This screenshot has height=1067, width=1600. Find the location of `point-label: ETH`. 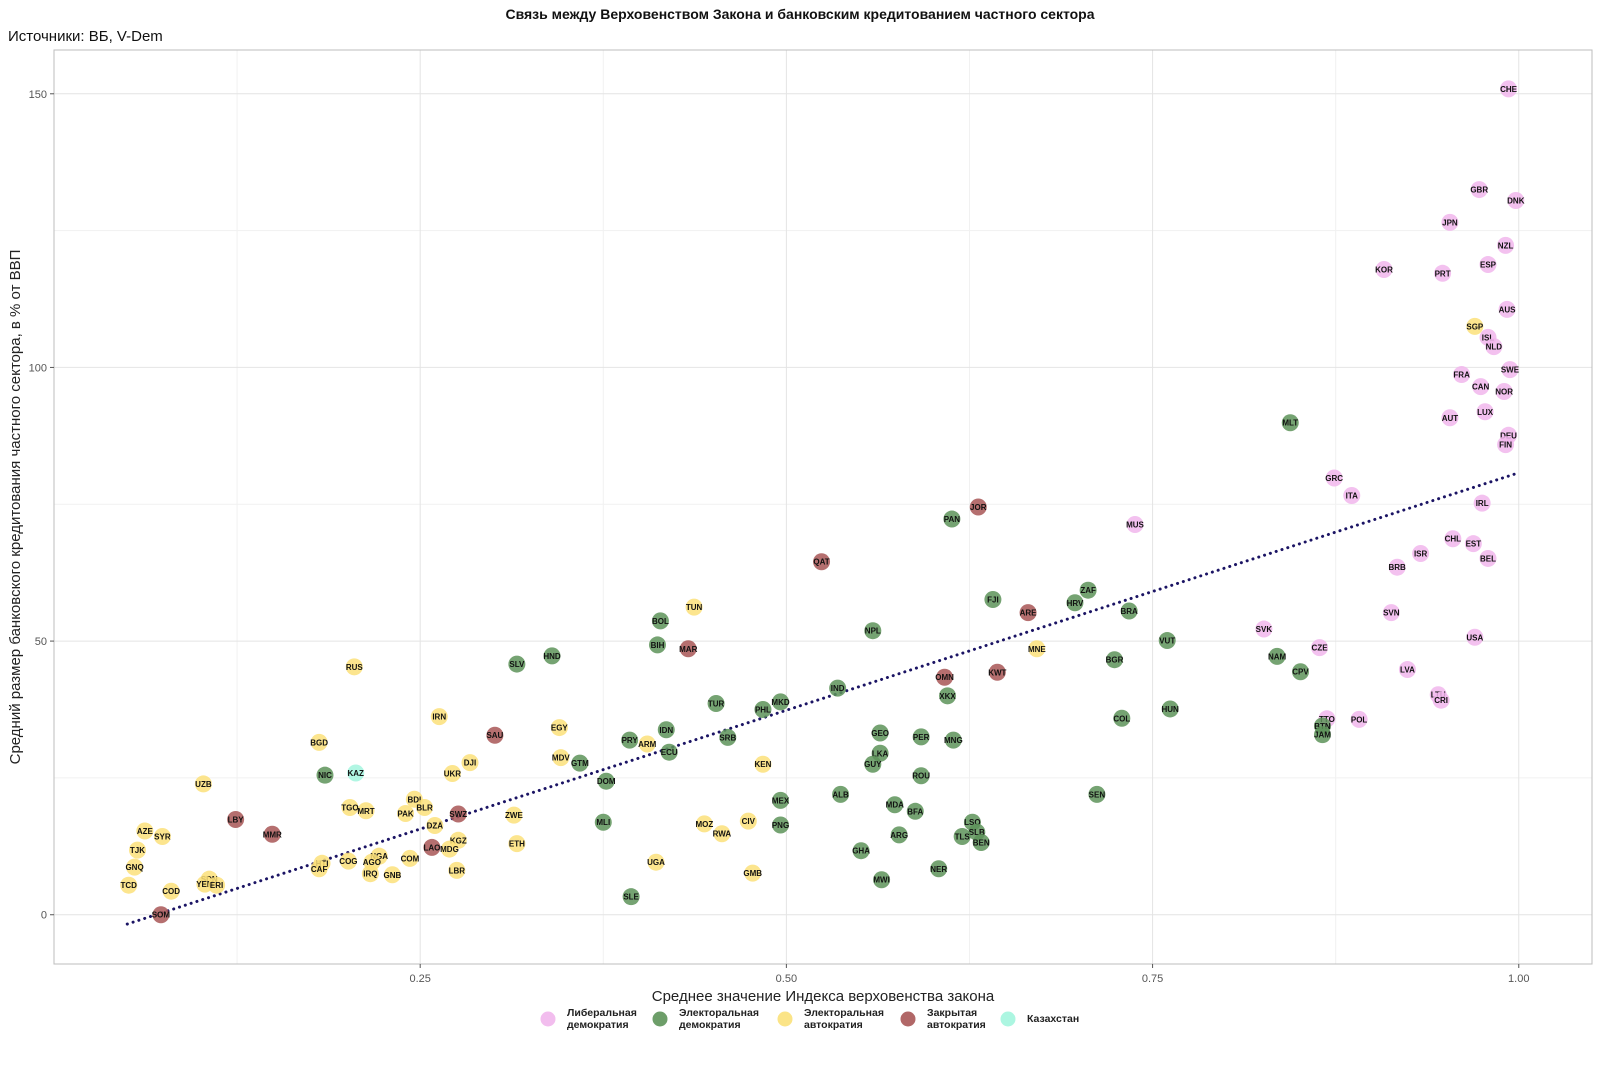

point-label: ETH is located at coordinates (517, 844).